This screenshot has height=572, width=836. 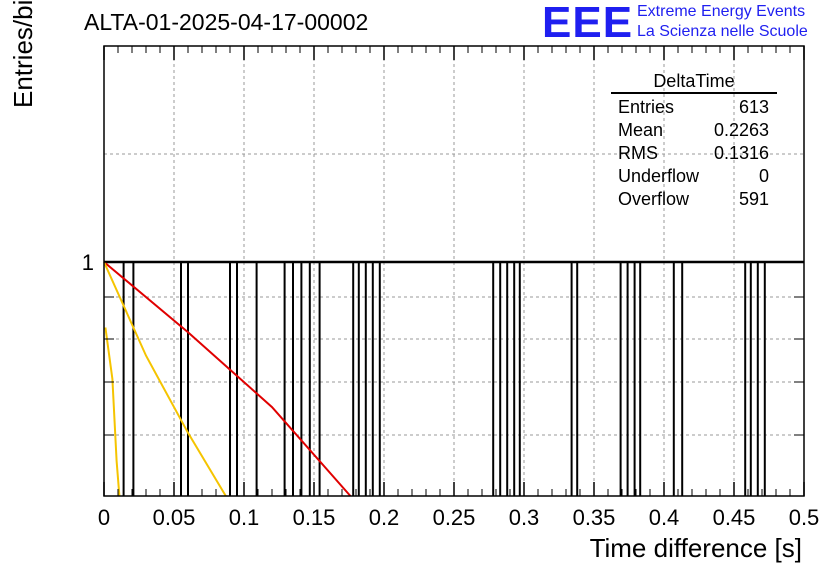 I want to click on stats-value: 591, so click(x=753, y=199).